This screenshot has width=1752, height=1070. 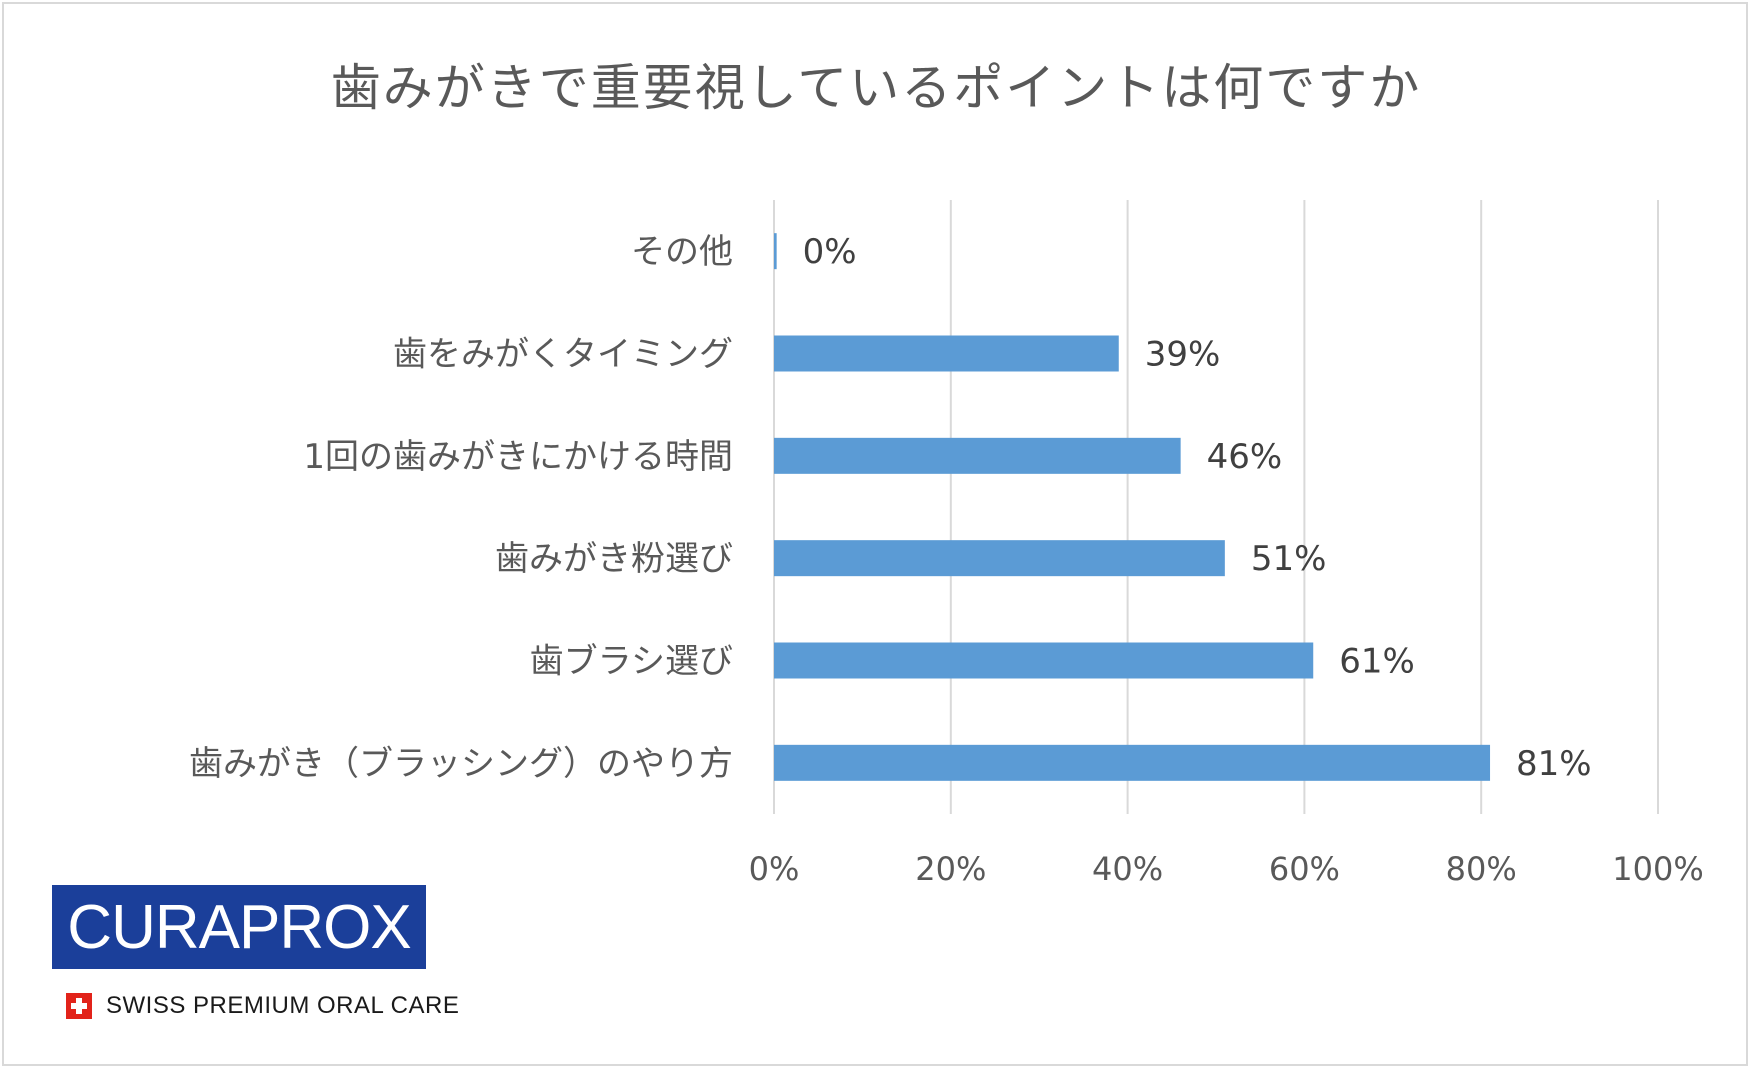 What do you see at coordinates (614, 559) in the screenshot?
I see `category-label: 歯みがき粉選び` at bounding box center [614, 559].